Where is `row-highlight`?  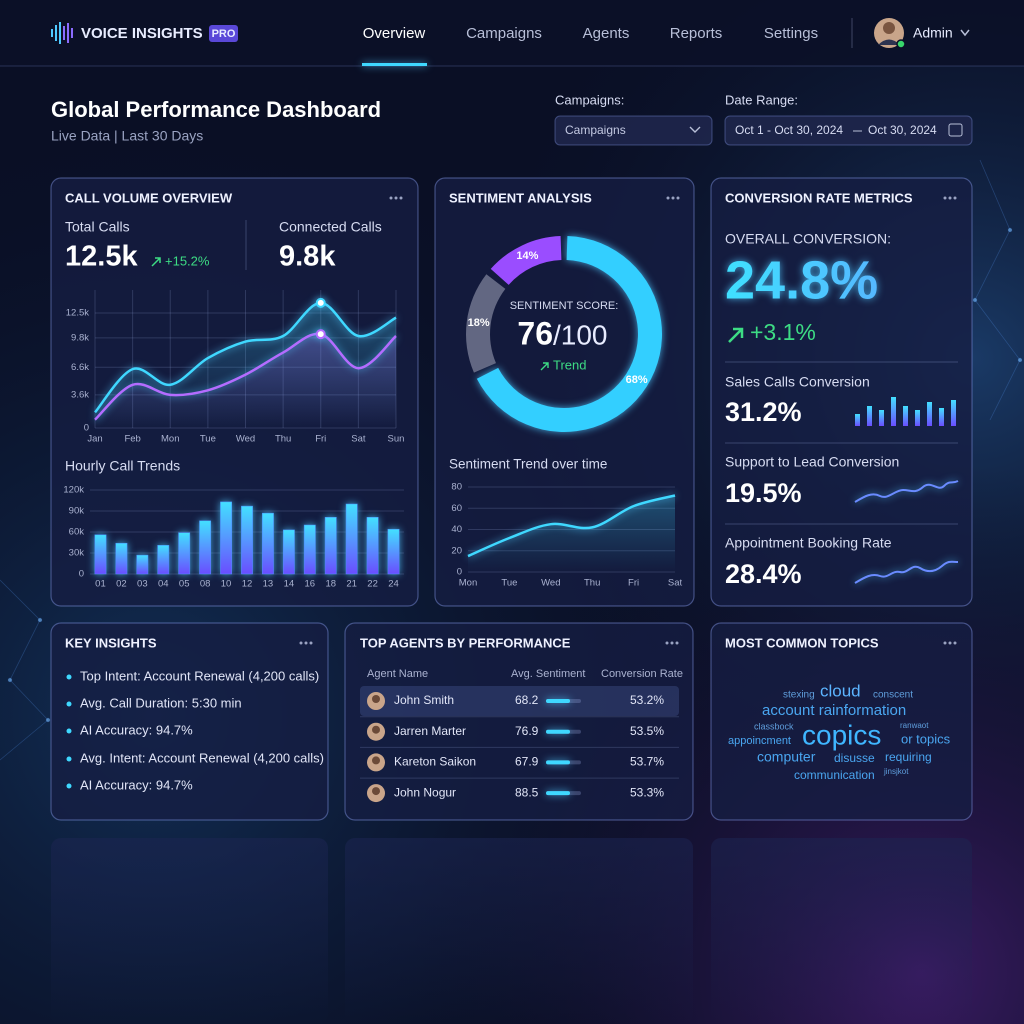
row-highlight is located at coordinates (519, 701).